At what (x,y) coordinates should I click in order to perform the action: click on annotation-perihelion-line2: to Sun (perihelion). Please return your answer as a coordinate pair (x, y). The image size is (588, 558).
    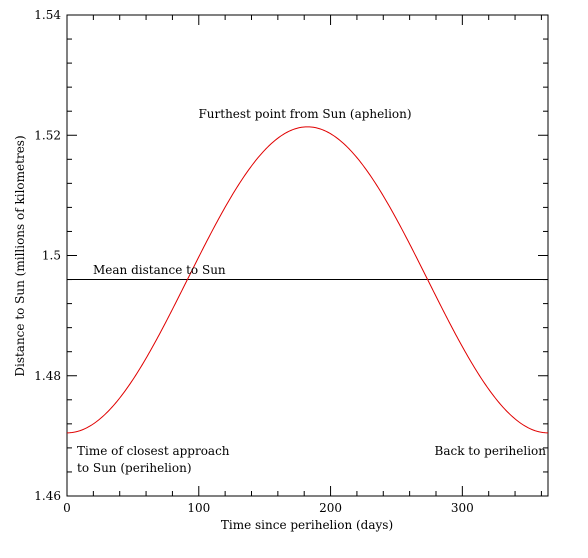
    Looking at the image, I should click on (134, 468).